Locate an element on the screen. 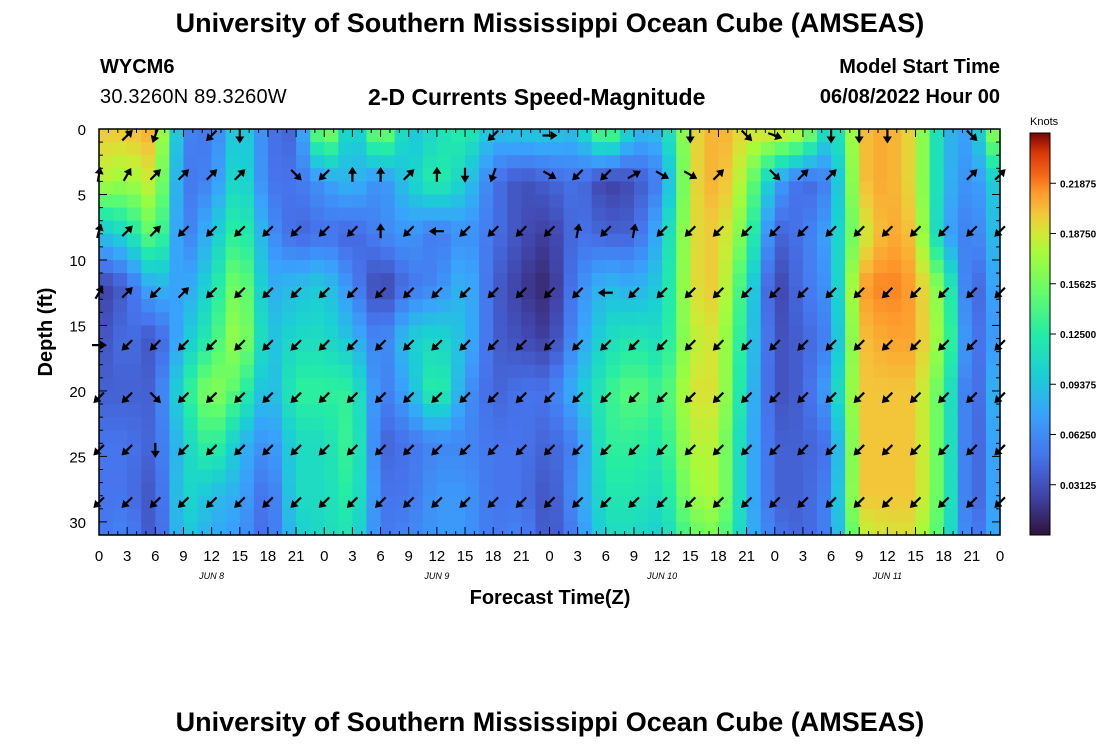  y-tick-label: 15 is located at coordinates (77, 326).